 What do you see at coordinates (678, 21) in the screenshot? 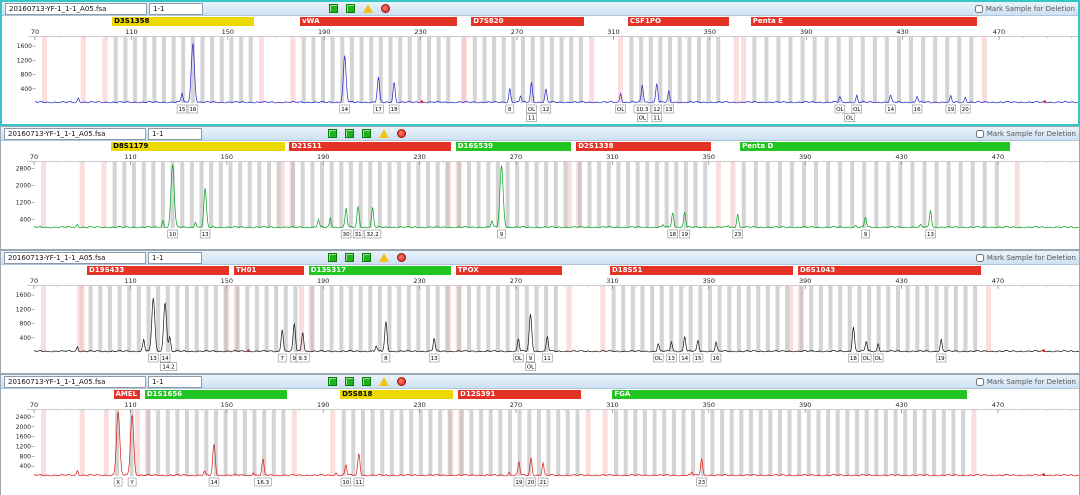
I see `locus-bar-CSF1PO: CSF1PO` at bounding box center [678, 21].